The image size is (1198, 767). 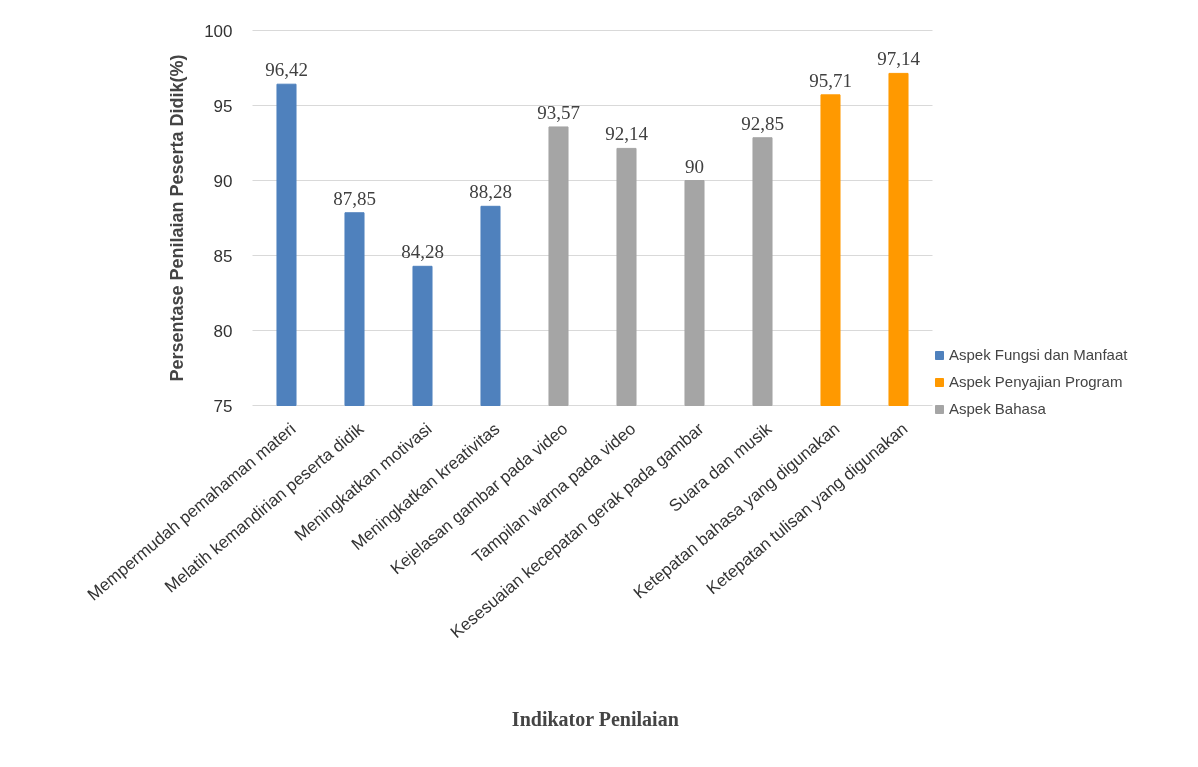 What do you see at coordinates (223, 406) in the screenshot?
I see `y-tick-label: 75` at bounding box center [223, 406].